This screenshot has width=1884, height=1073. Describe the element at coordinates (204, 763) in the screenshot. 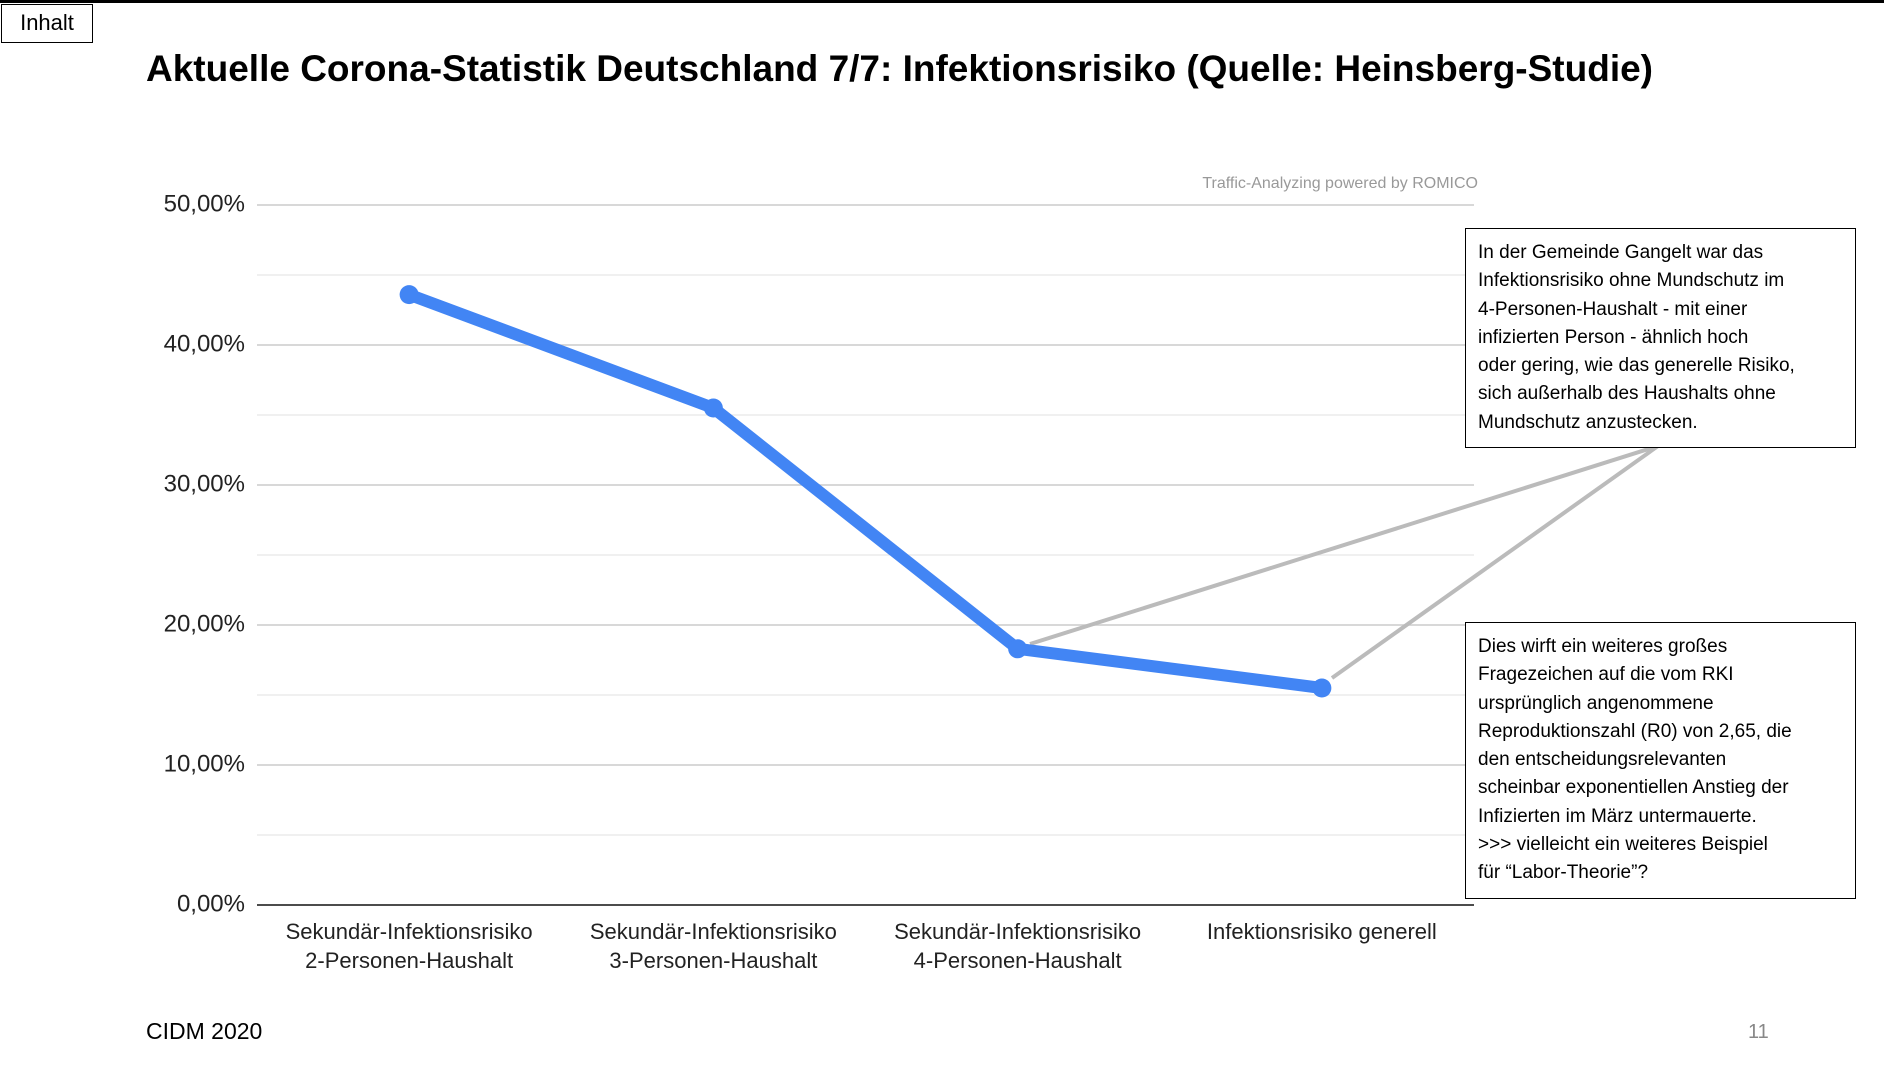

I see `y-tick-label: 10,00%` at that location.